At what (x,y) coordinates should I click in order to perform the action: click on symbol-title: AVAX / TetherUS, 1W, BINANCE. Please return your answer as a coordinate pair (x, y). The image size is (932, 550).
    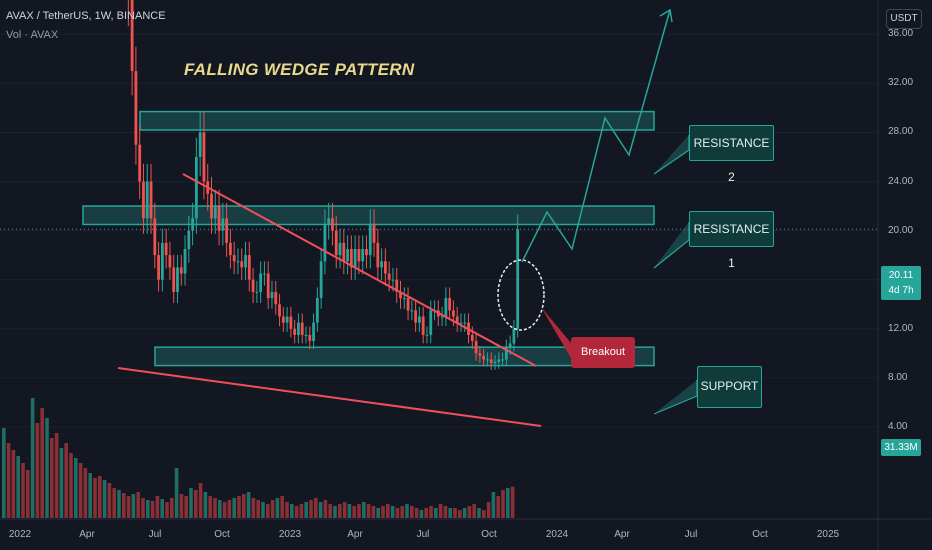
    Looking at the image, I should click on (86, 16).